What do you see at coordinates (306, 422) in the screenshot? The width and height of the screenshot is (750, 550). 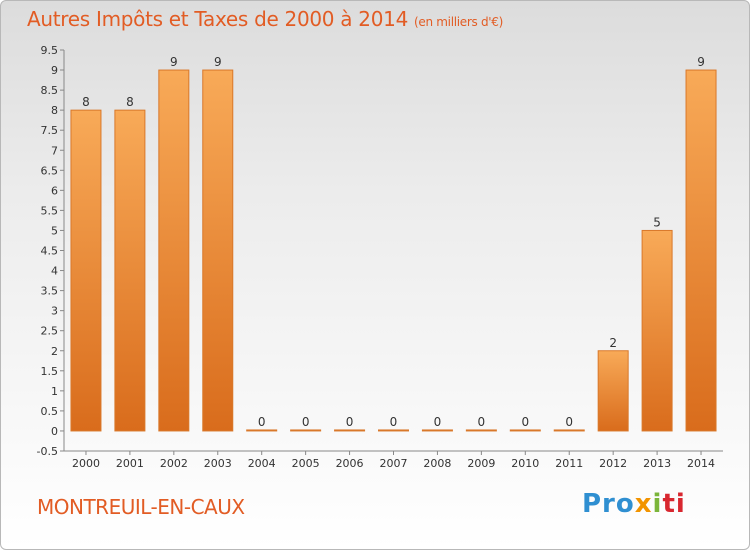 I see `data-label-2005: 0` at bounding box center [306, 422].